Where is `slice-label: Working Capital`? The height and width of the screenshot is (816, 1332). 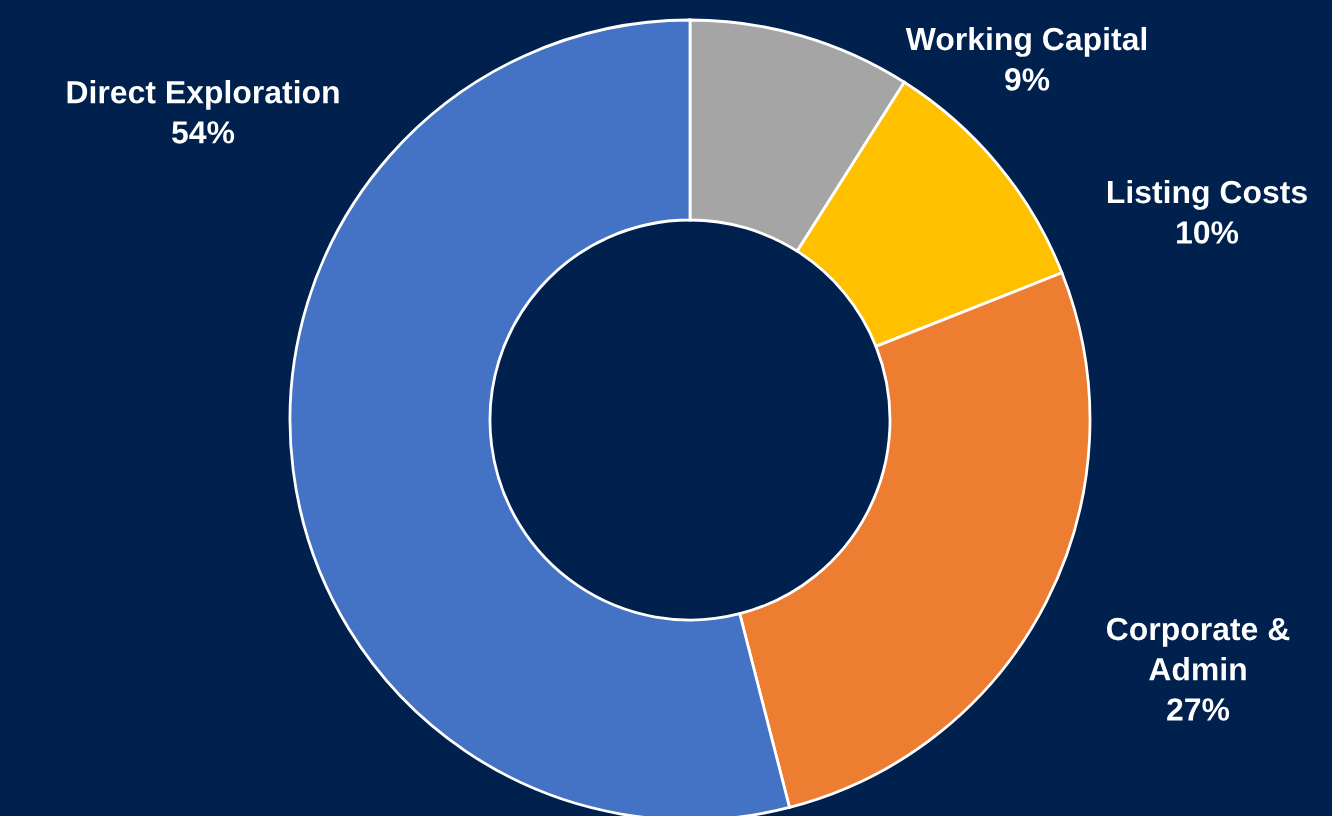 slice-label: Working Capital is located at coordinates (1026, 41).